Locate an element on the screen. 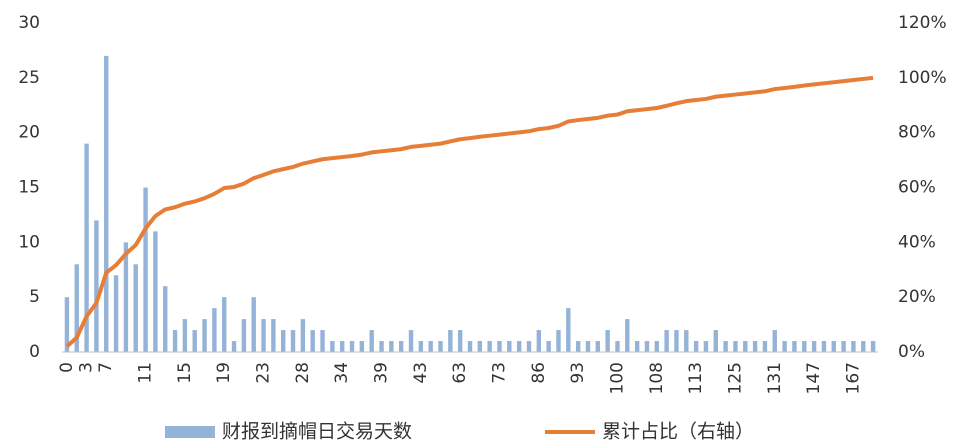 The width and height of the screenshot is (972, 446). x-tick-label: 86 is located at coordinates (539, 373).